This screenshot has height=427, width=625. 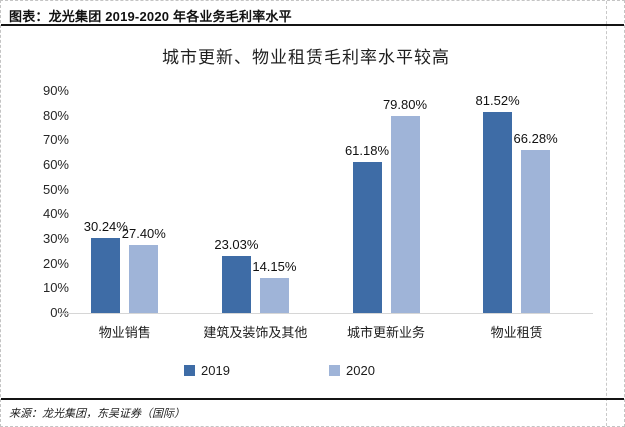 I want to click on x-axis-category-label: 物业租赁, so click(x=516, y=332).